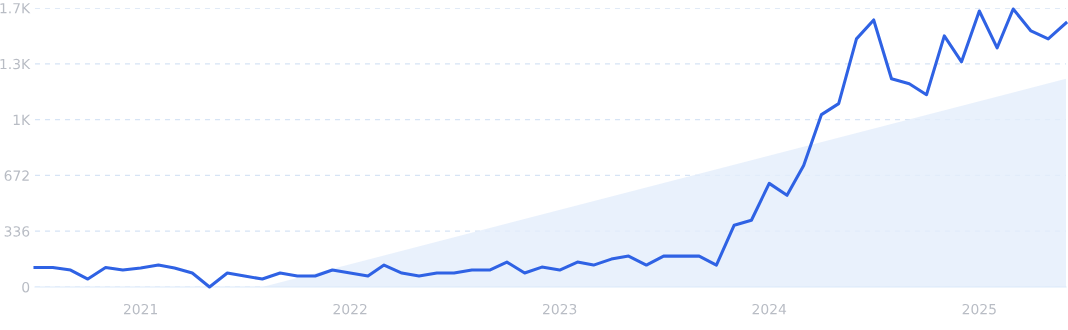 This screenshot has width=1068, height=330. I want to click on x-tick-label: 2024, so click(769, 309).